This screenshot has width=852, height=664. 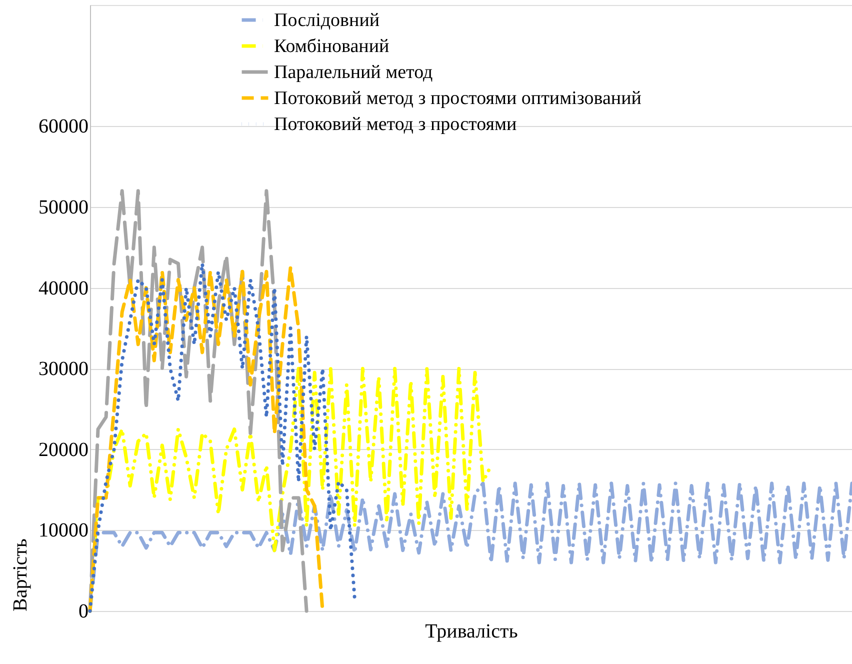 What do you see at coordinates (63, 207) in the screenshot?
I see `y-tick-label: 50000` at bounding box center [63, 207].